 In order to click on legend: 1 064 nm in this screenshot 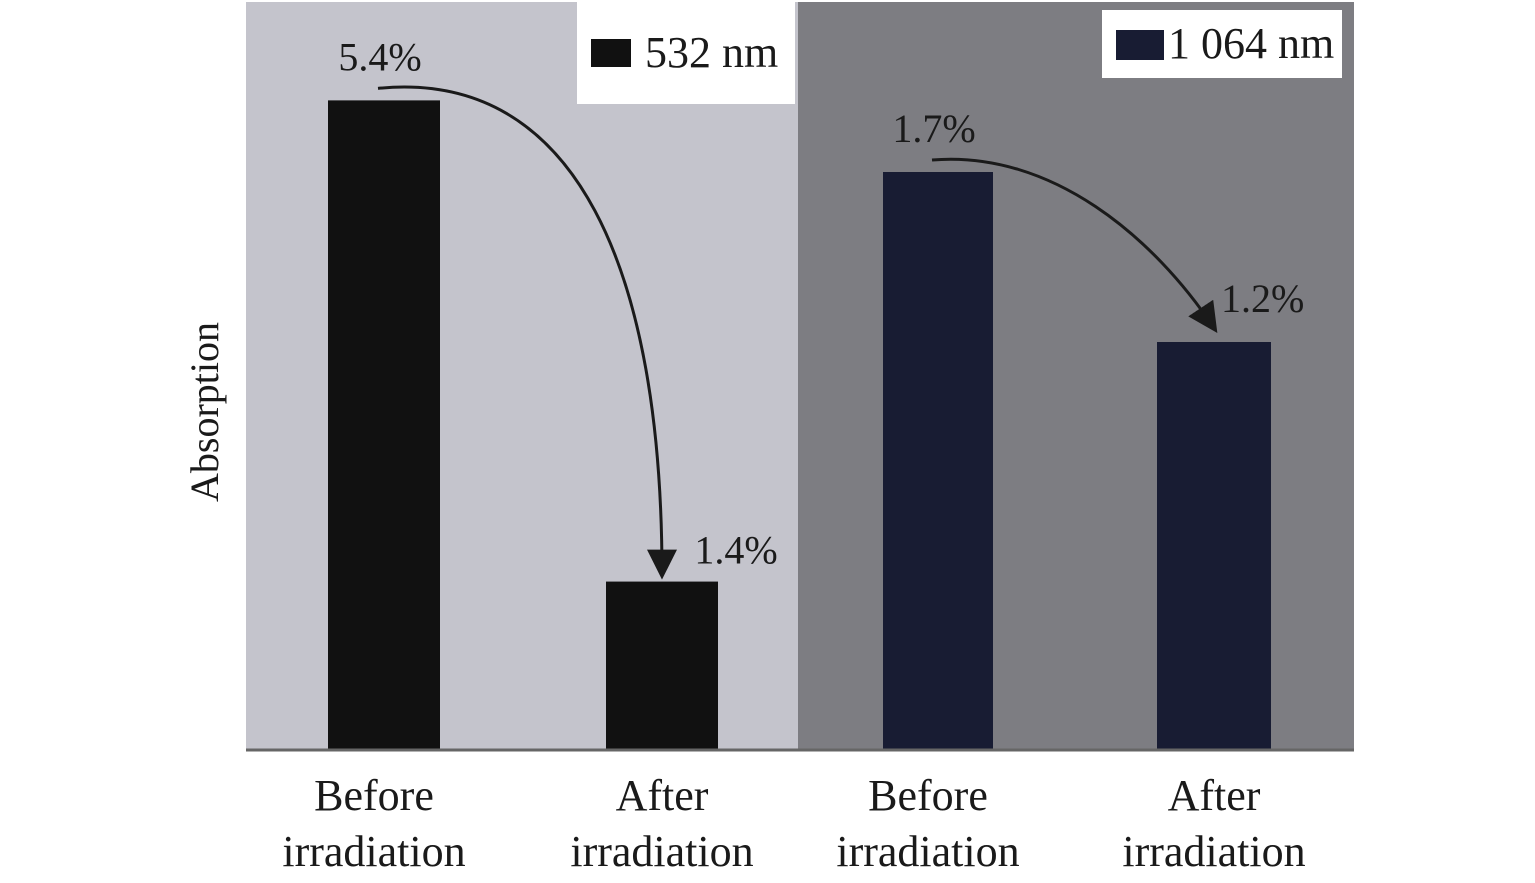, I will do `click(1222, 44)`.